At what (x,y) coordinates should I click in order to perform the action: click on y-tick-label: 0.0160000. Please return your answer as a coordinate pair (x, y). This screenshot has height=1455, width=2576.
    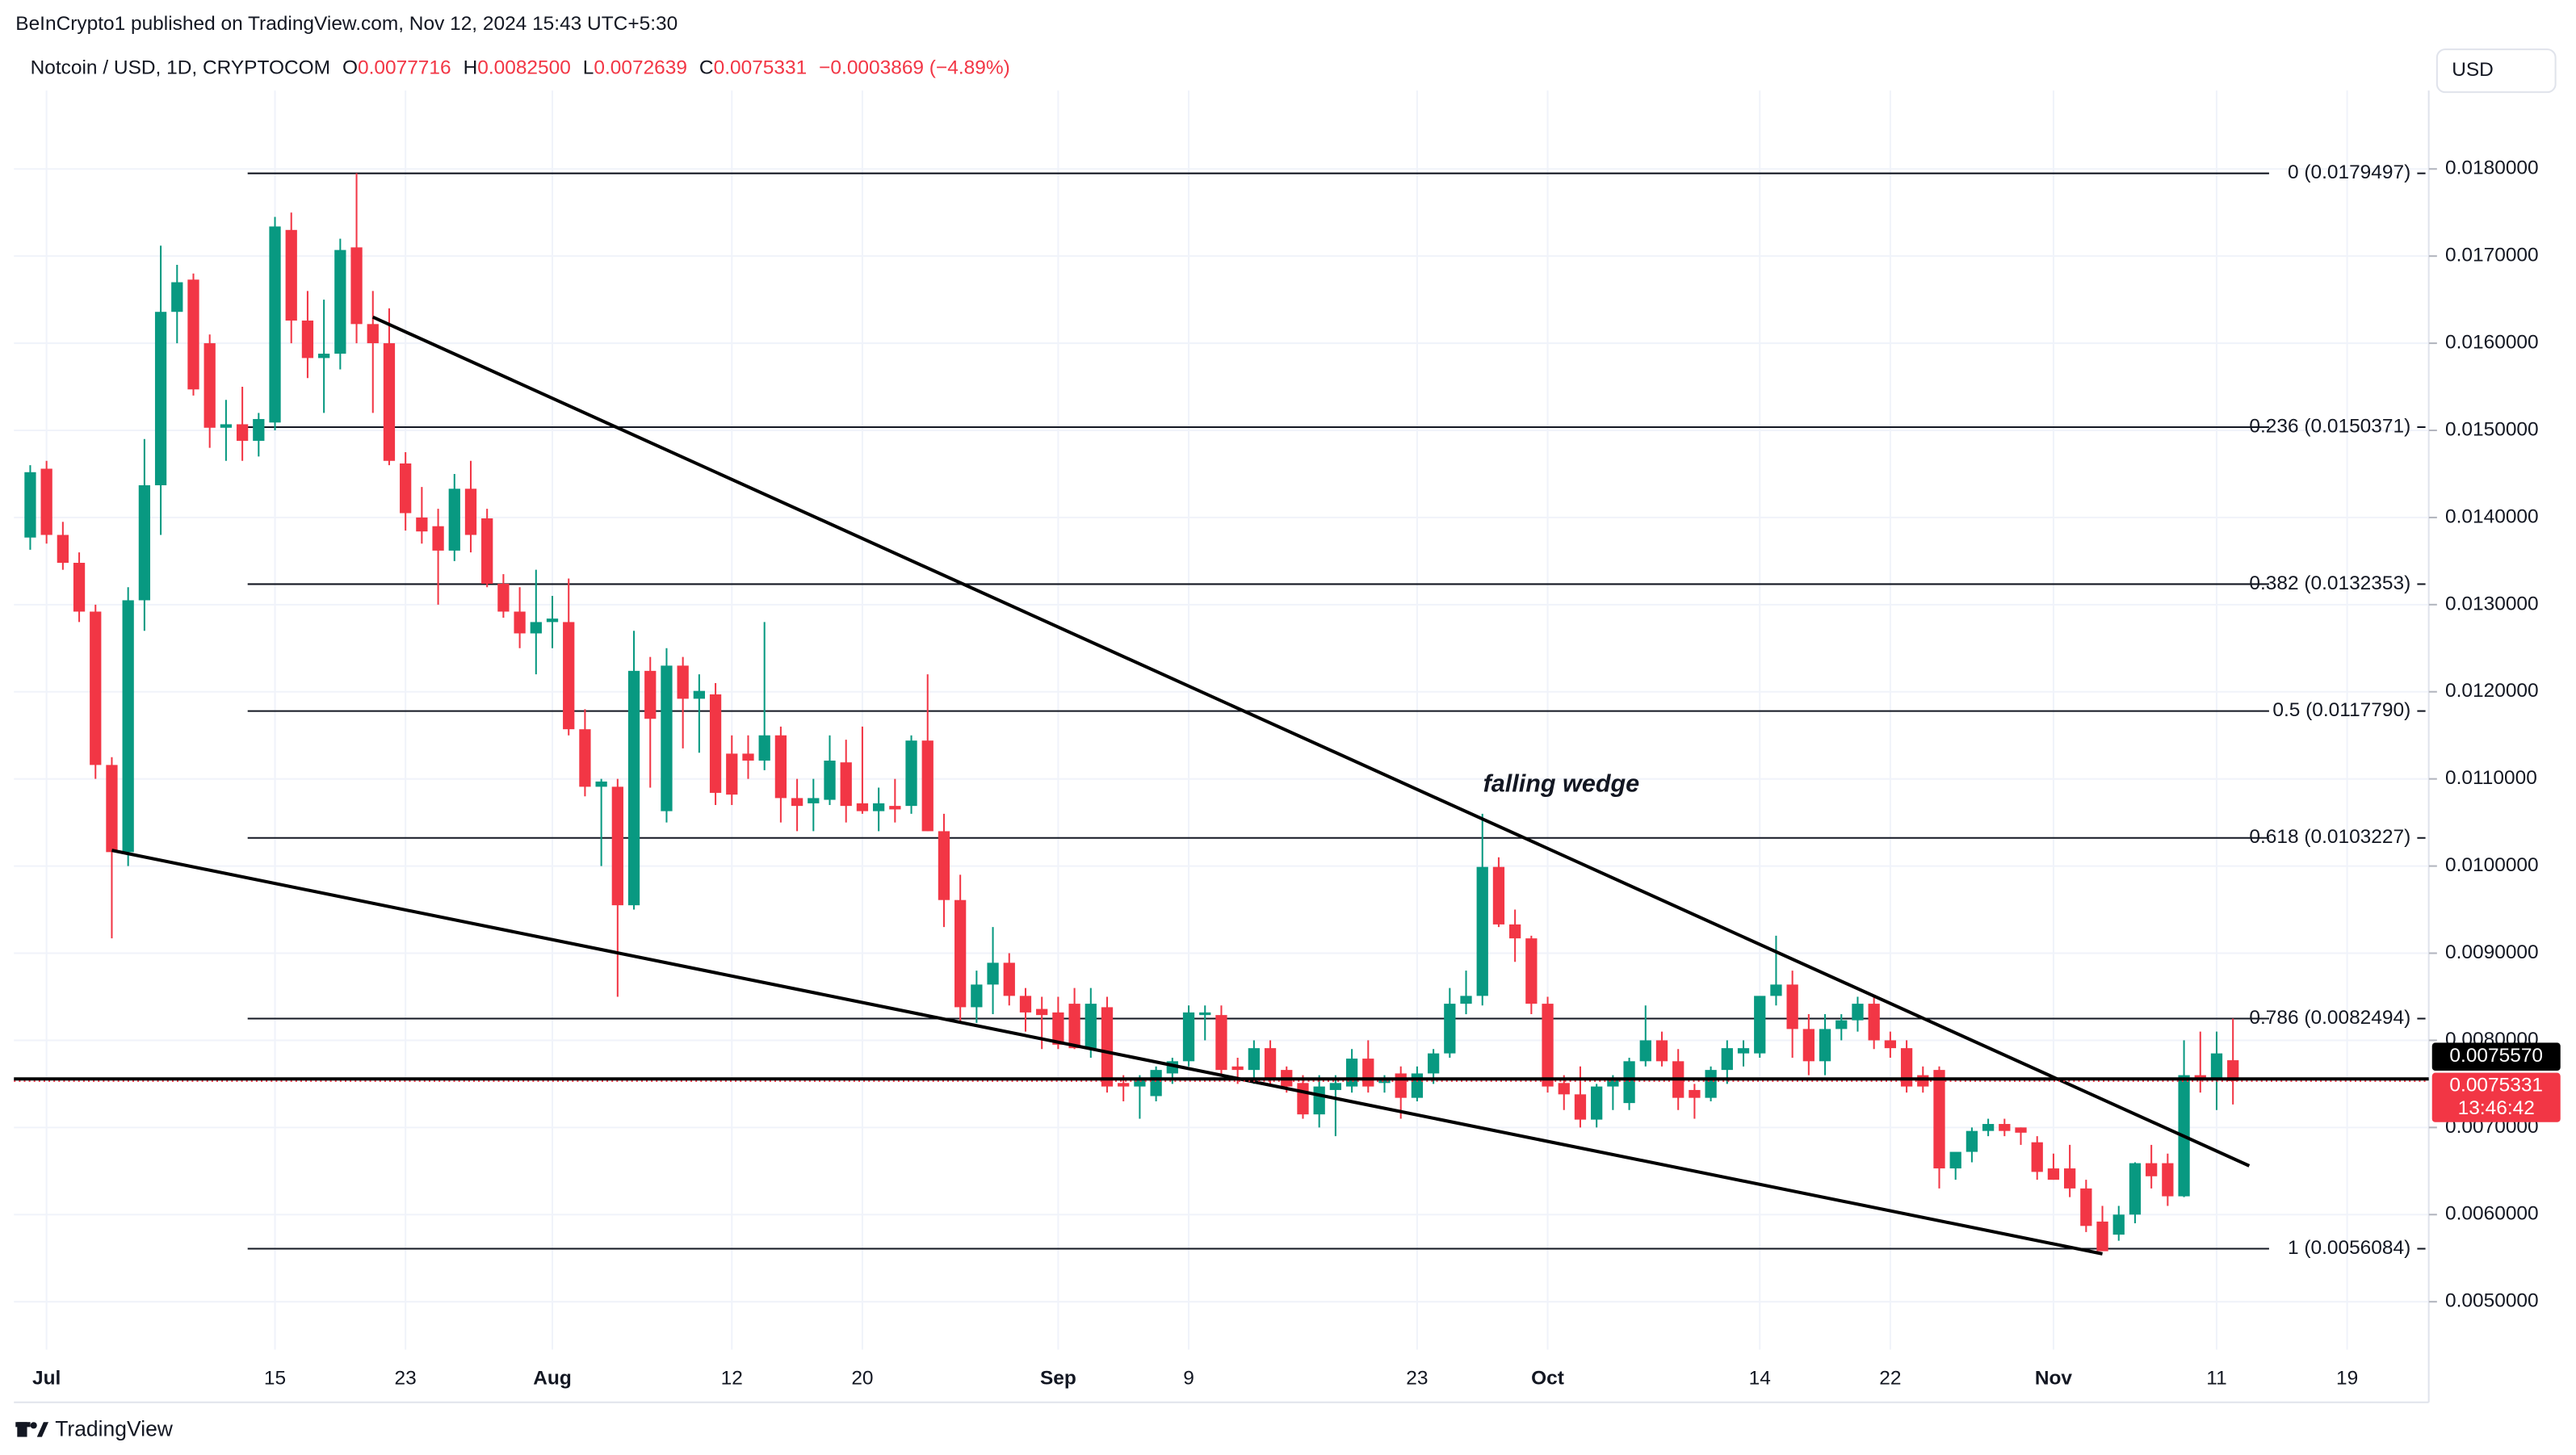
    Looking at the image, I should click on (2492, 343).